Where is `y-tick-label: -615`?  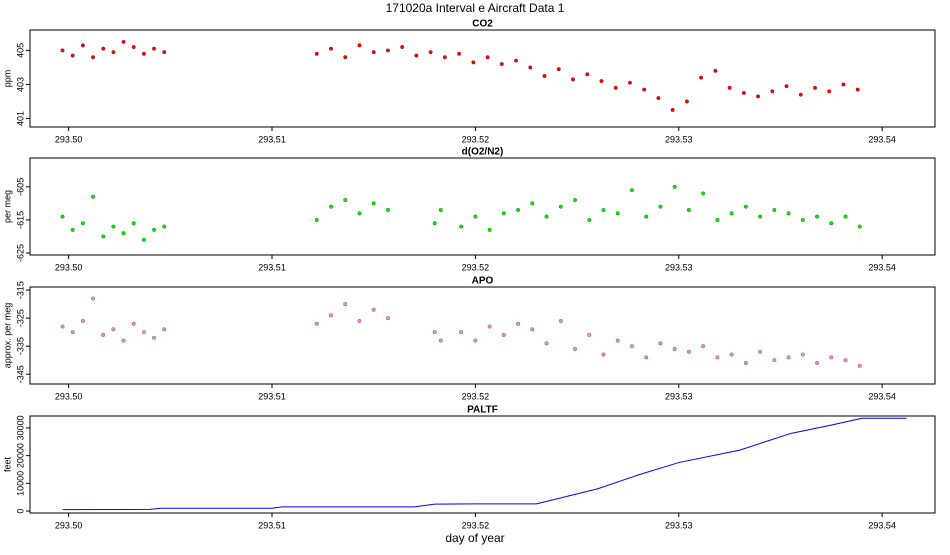 y-tick-label: -615 is located at coordinates (20, 220).